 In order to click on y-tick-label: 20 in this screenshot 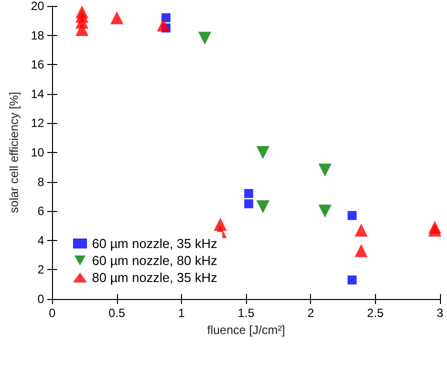, I will do `click(37, 6)`.